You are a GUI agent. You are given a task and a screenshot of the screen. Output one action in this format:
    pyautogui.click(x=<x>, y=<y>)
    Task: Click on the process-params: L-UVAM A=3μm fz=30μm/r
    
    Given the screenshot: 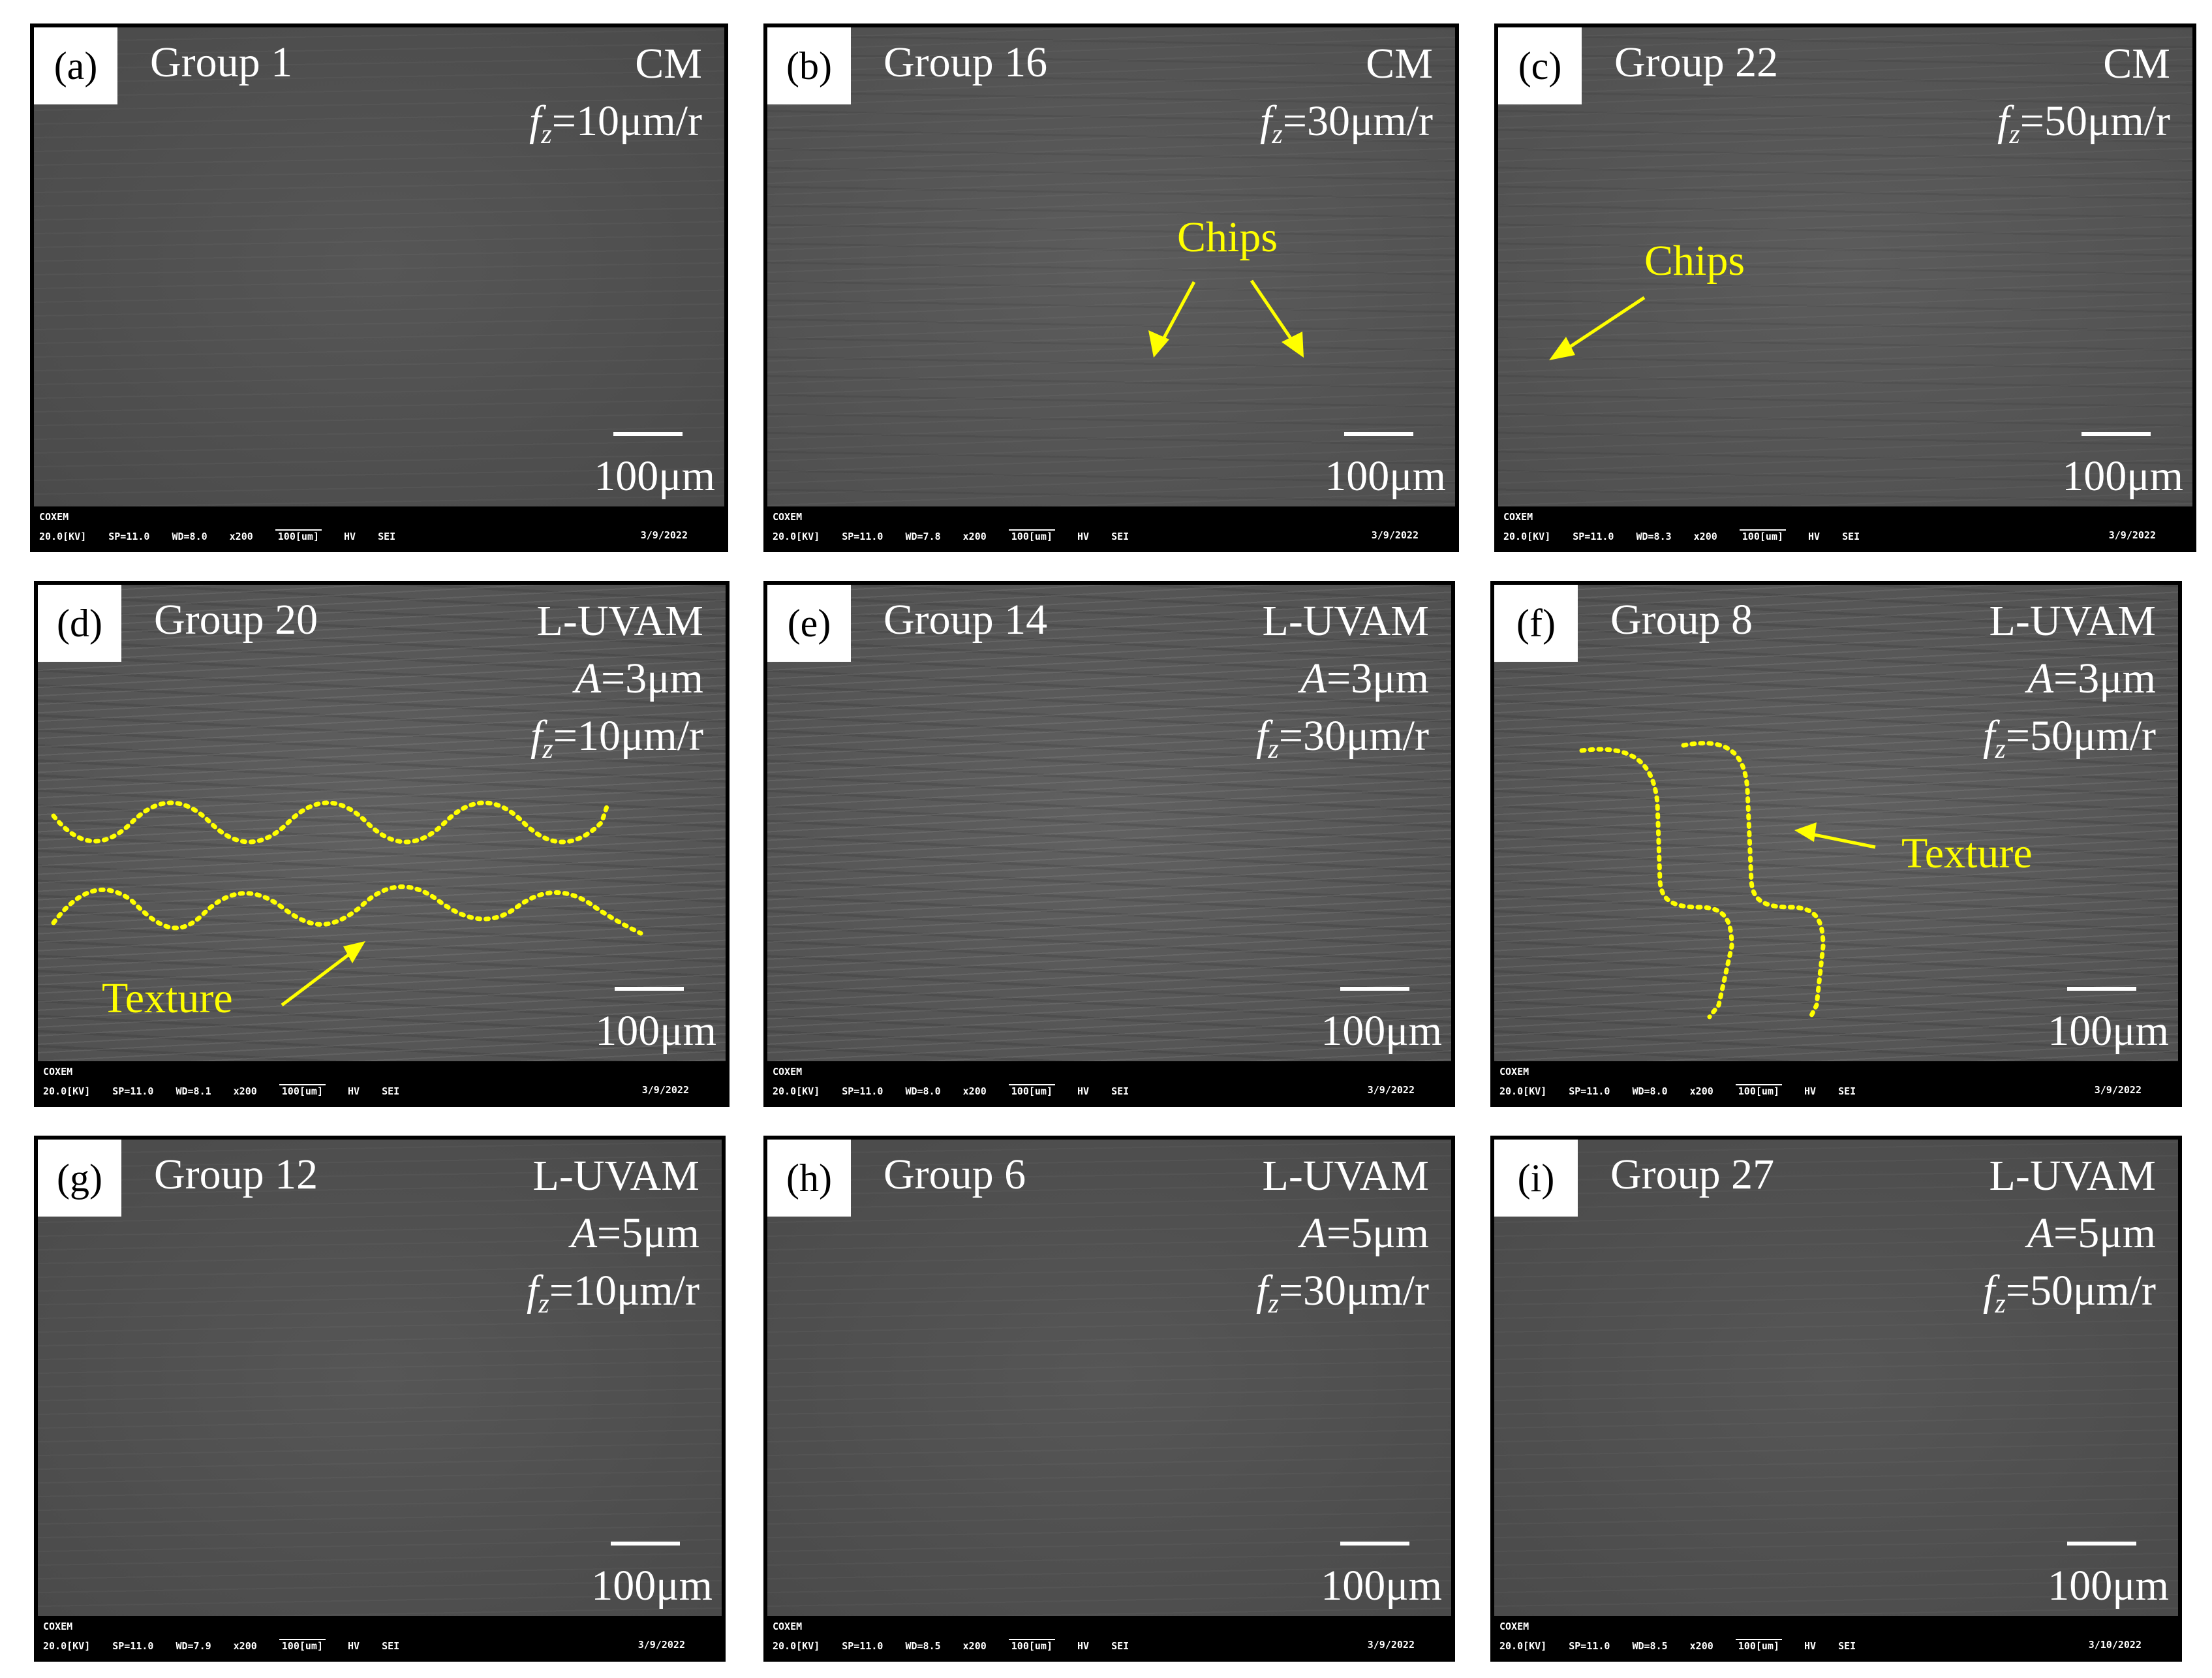 What is the action you would take?
    pyautogui.click(x=1342, y=679)
    